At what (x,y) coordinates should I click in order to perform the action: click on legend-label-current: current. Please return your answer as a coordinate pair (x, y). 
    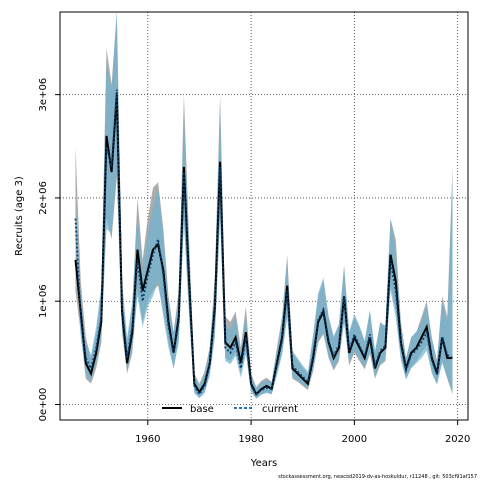
    Looking at the image, I should click on (280, 409).